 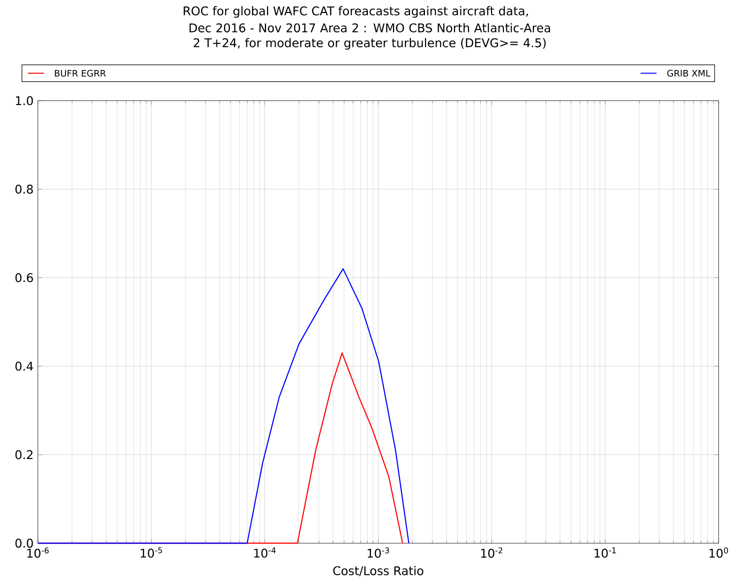 What do you see at coordinates (24, 366) in the screenshot?
I see `y-tick-label: 0.4` at bounding box center [24, 366].